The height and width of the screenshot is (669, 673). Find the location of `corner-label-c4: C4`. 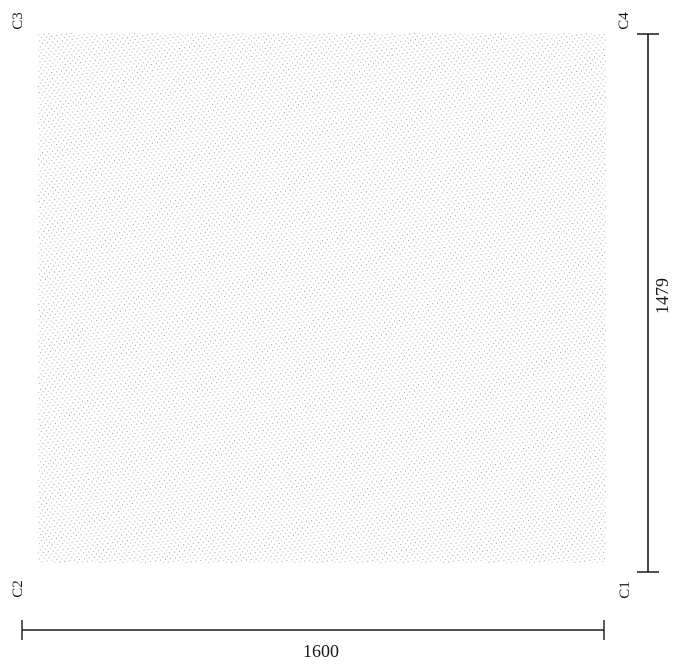

corner-label-c4: C4 is located at coordinates (624, 21).